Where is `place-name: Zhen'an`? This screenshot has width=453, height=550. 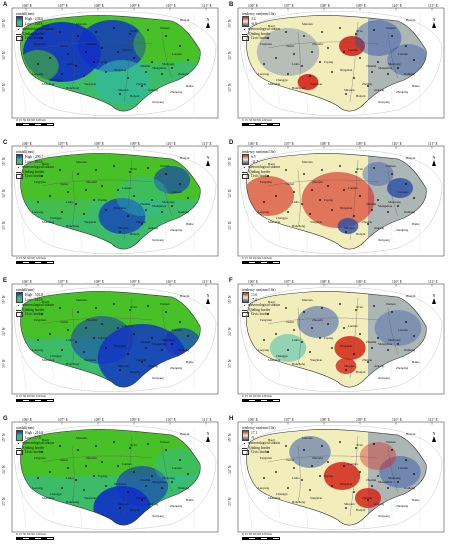 place-name: Zhen'an is located at coordinates (141, 222).